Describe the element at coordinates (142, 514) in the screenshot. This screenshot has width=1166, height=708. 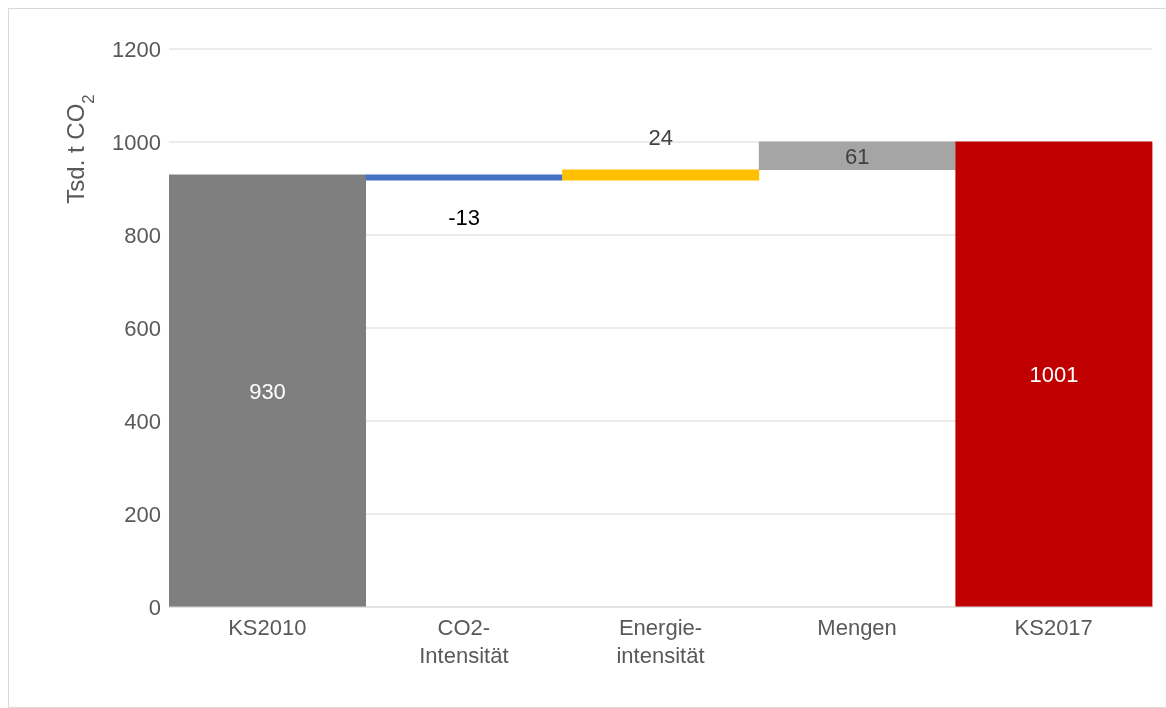
I see `y-tick-label: 200` at that location.